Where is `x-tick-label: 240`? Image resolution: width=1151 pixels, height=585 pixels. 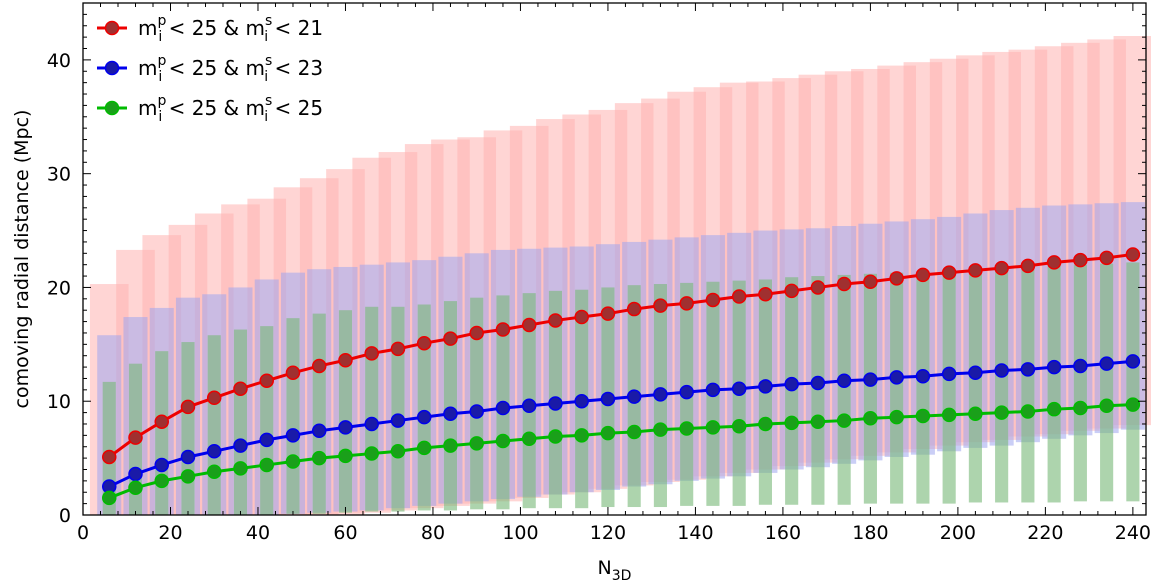 x-tick-label: 240 is located at coordinates (1133, 533).